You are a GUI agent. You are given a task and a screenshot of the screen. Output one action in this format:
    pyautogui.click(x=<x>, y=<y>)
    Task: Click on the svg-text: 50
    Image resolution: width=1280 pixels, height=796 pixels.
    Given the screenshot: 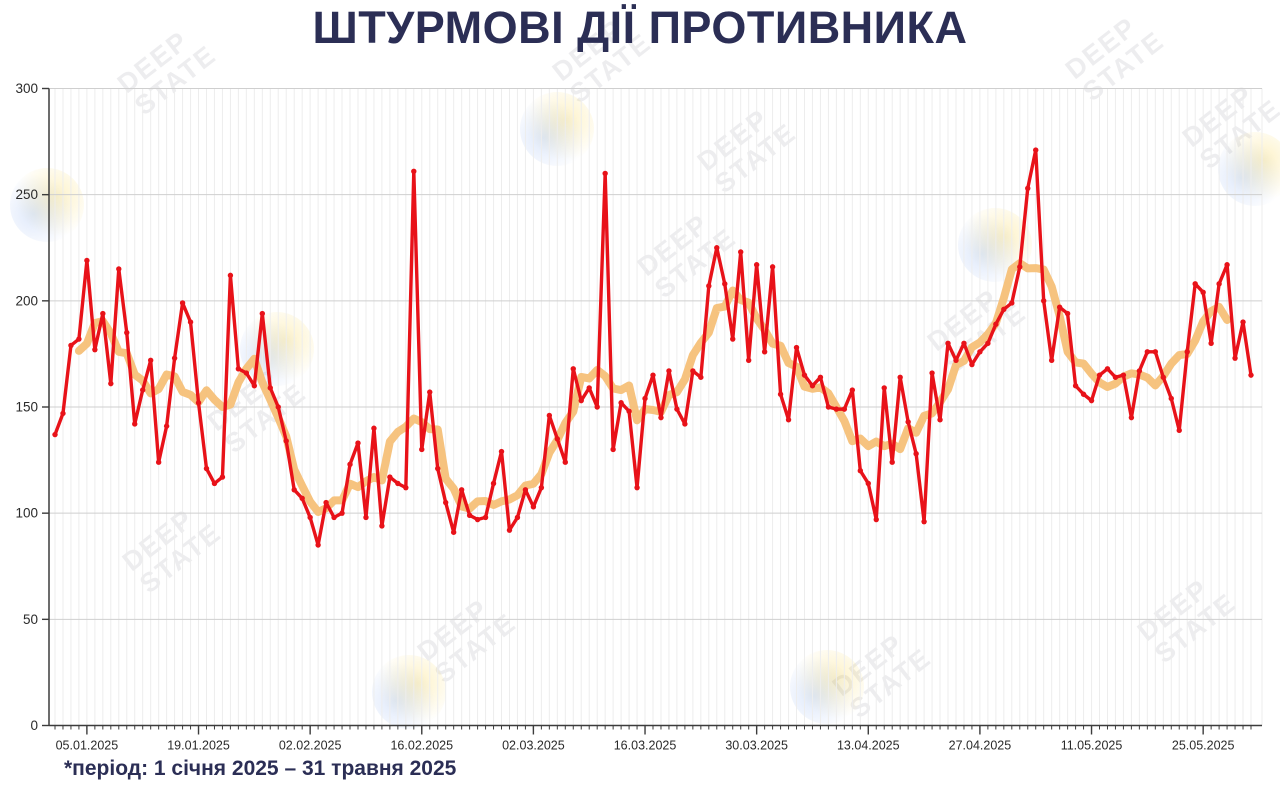 What is the action you would take?
    pyautogui.click(x=30, y=619)
    